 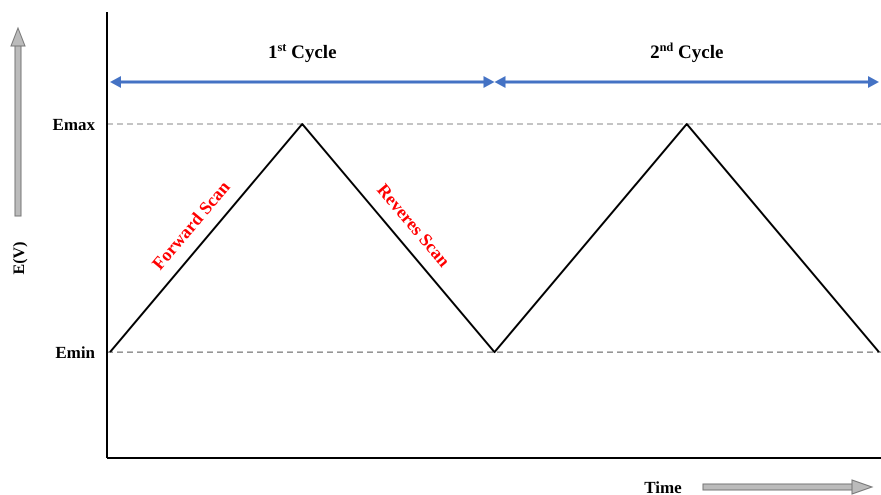 I want to click on text: 1$^{st}$ Cycle, so click(x=302, y=51).